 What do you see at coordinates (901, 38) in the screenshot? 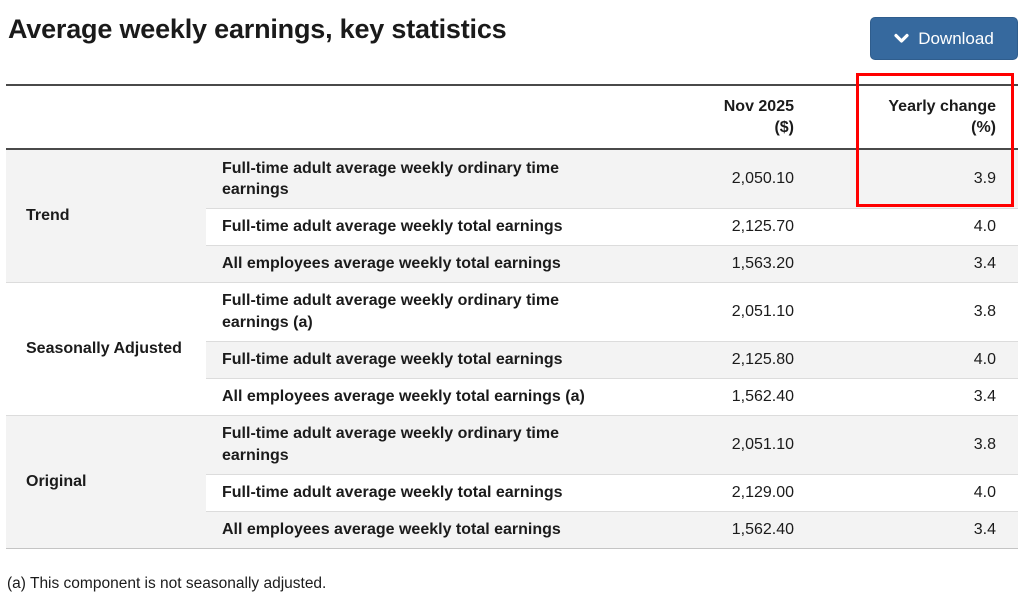
I see `chevron-down-icon` at bounding box center [901, 38].